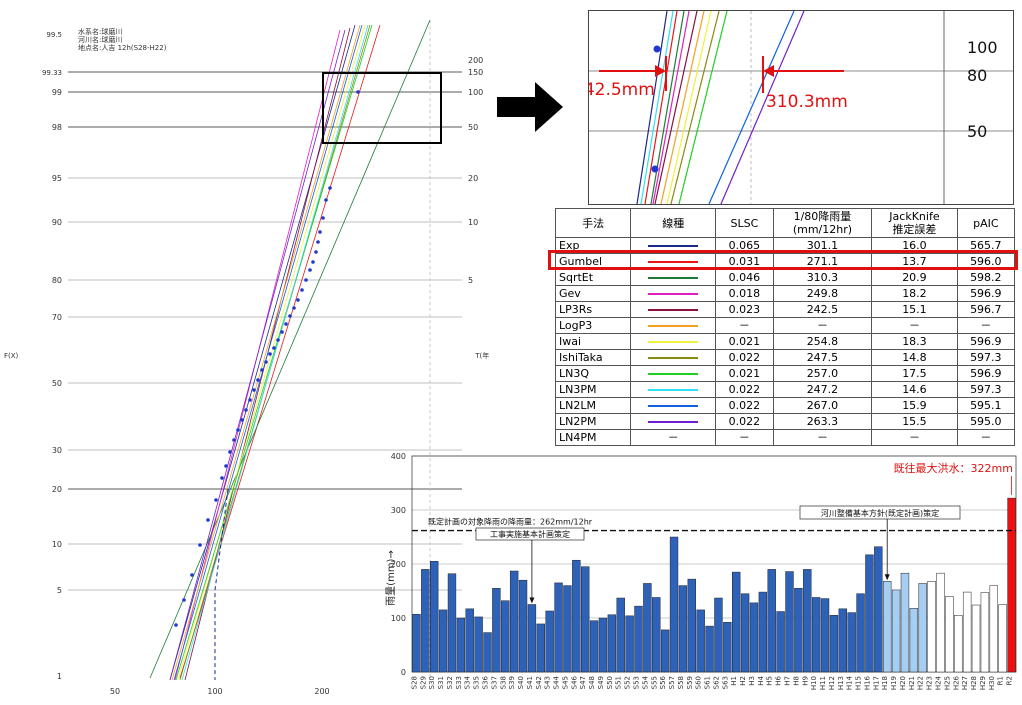  I want to click on bar-y-label: 雨量(mm)→, so click(391, 578).